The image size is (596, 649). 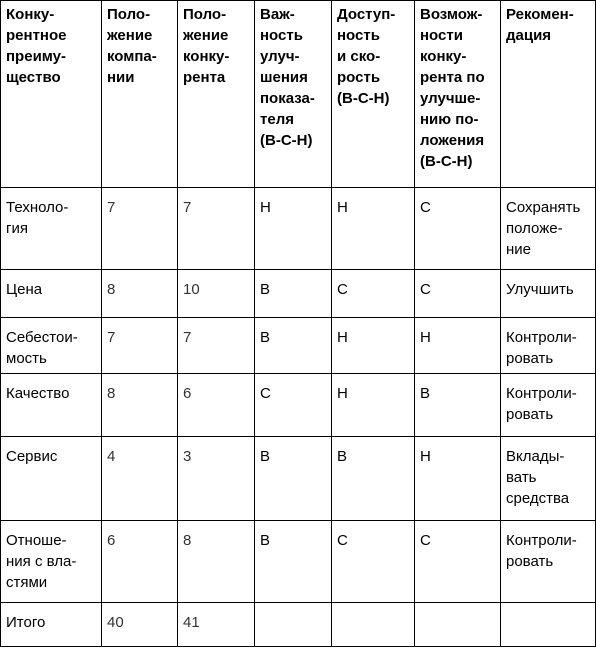 I want to click on cell-advantage: Цена, so click(x=51, y=293).